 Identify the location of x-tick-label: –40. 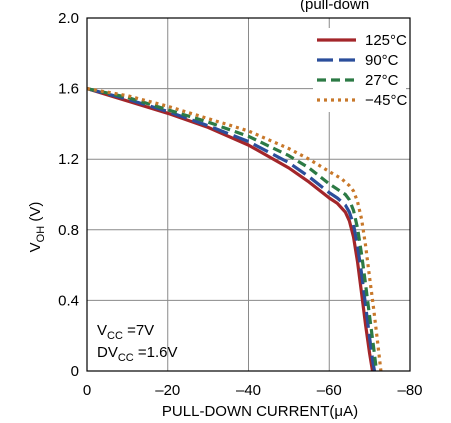
(248, 390).